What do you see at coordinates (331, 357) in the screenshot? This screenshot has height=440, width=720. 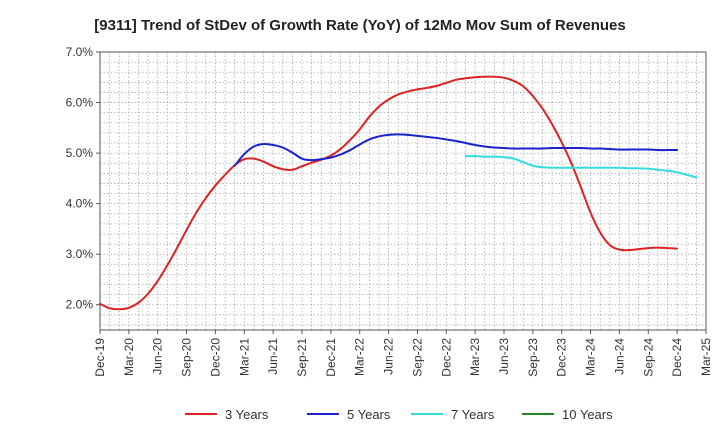 I see `x-tick-label: Dec-21` at bounding box center [331, 357].